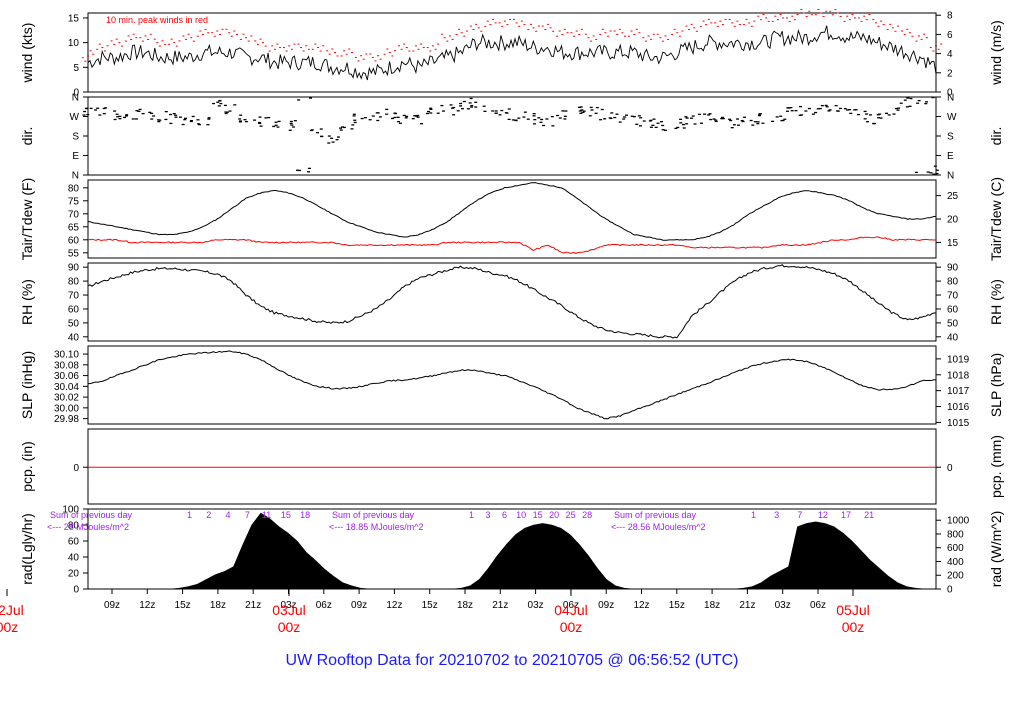 This screenshot has height=705, width=1024. Describe the element at coordinates (74, 188) in the screenshot. I see `temp-ytick-label: 80` at that location.